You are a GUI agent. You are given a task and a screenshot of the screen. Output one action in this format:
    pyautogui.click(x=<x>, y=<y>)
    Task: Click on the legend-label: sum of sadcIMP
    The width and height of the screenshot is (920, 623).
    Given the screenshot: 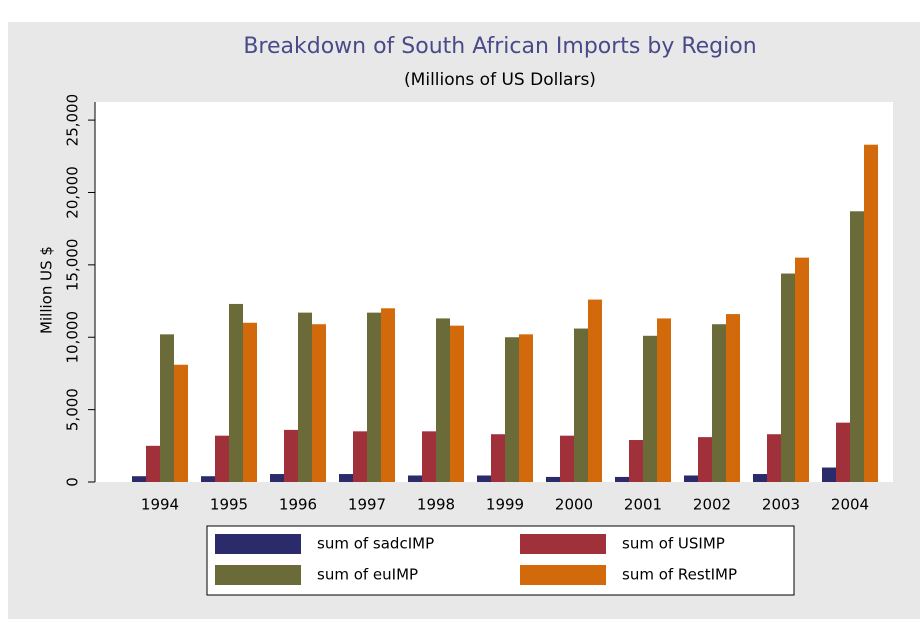 What is the action you would take?
    pyautogui.click(x=375, y=544)
    